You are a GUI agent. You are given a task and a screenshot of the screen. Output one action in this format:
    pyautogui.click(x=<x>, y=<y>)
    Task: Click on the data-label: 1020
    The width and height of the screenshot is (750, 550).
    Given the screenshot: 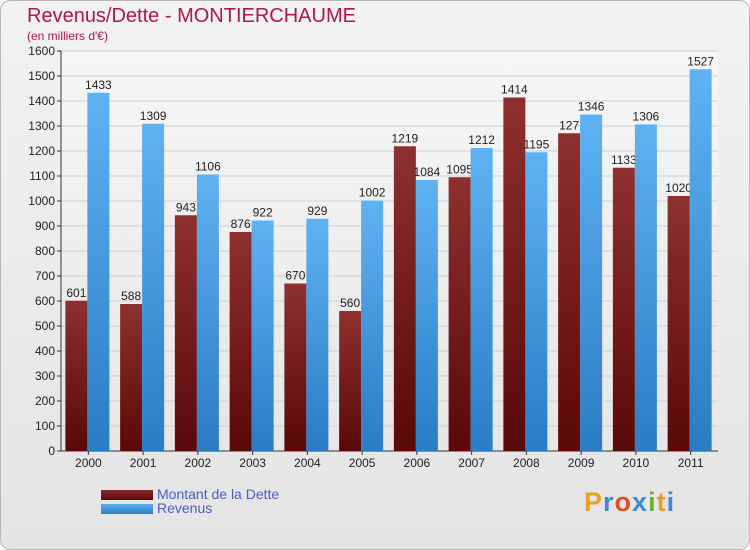 What is the action you would take?
    pyautogui.click(x=678, y=188)
    